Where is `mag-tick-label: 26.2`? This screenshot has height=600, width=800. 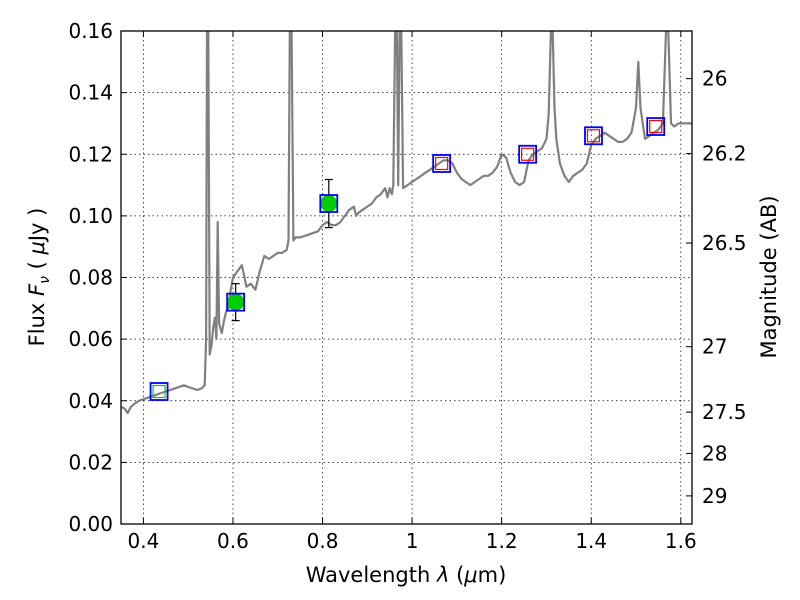
mag-tick-label: 26.2 is located at coordinates (724, 154).